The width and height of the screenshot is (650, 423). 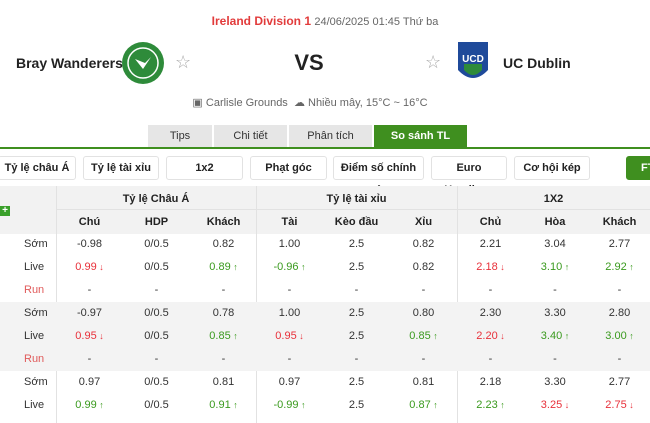 What do you see at coordinates (555, 222) in the screenshot?
I see `column-header: Hòa` at bounding box center [555, 222].